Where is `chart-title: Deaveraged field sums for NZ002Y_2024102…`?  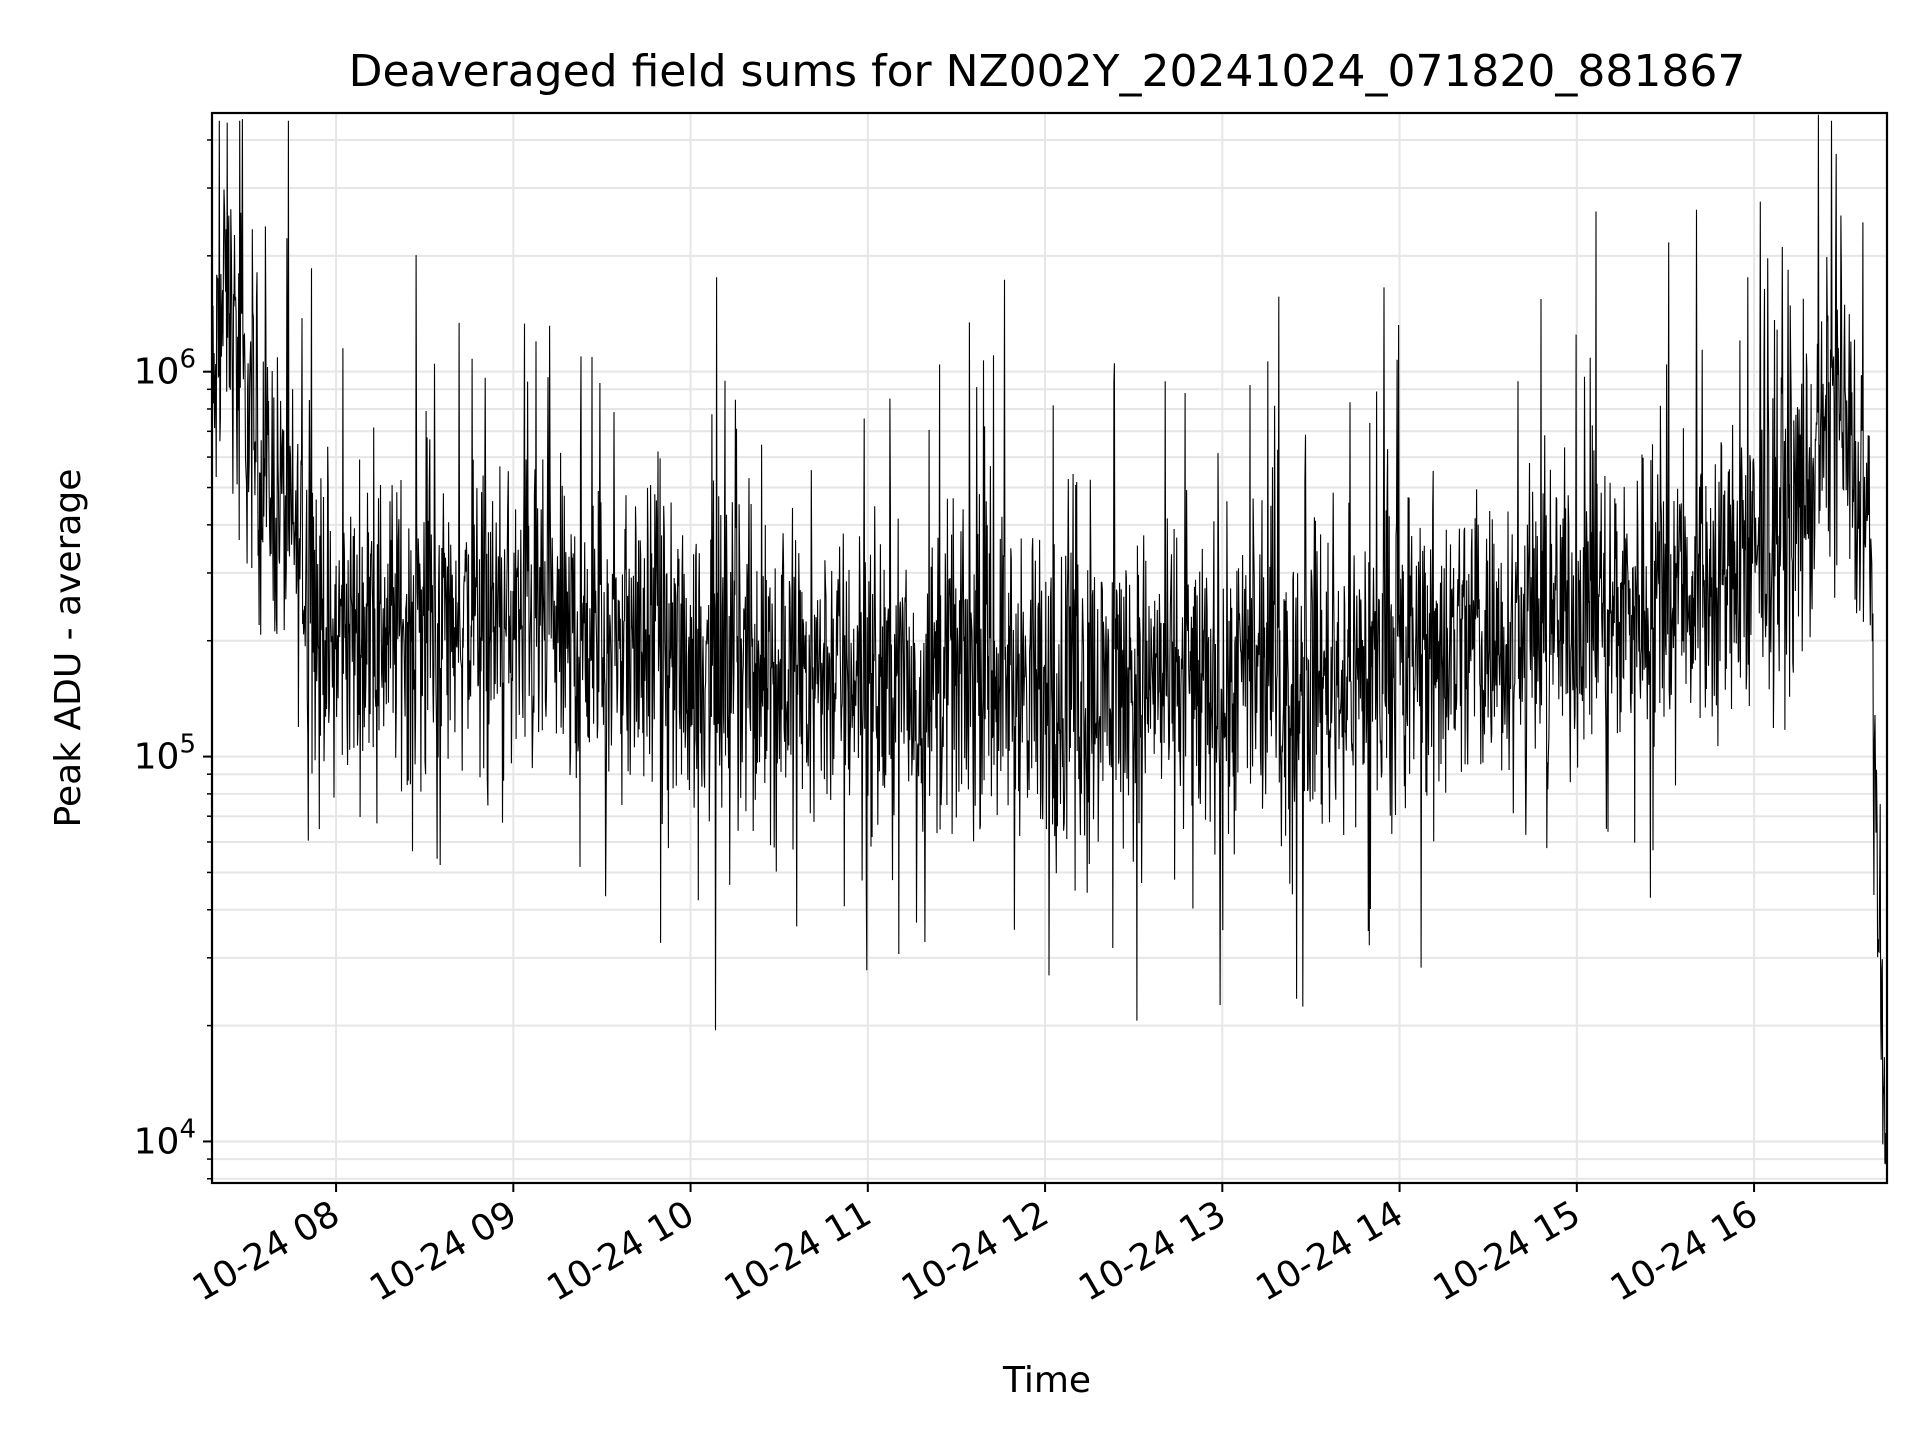
chart-title: Deaveraged field sums for NZ002Y_2024102… is located at coordinates (1047, 71).